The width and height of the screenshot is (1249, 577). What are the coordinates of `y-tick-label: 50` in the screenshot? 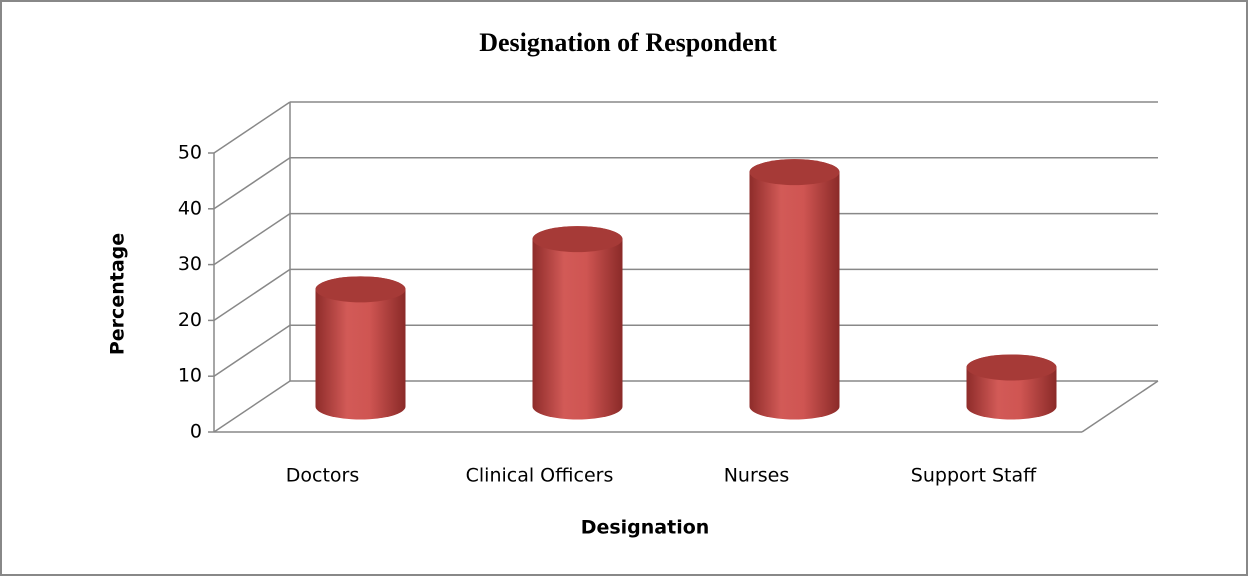 It's located at (190, 153).